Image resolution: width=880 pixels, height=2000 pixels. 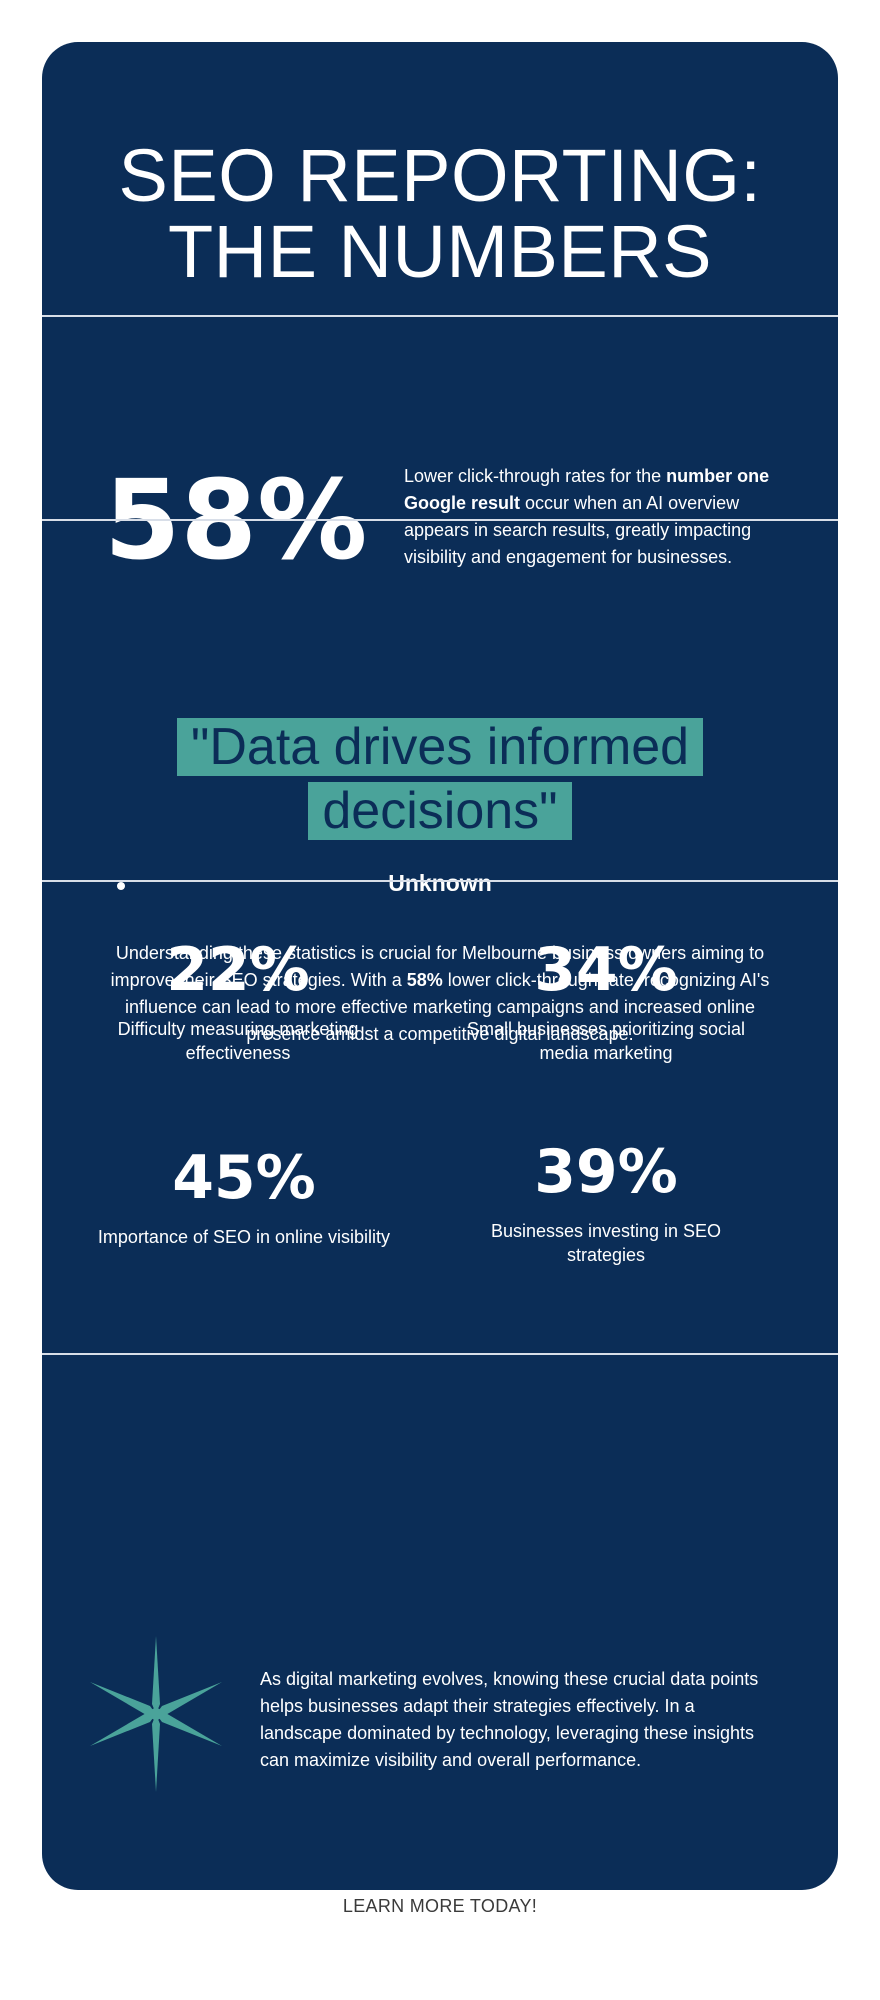 I want to click on learn-more-link: LEARN MORE TODAY!, so click(x=440, y=1906).